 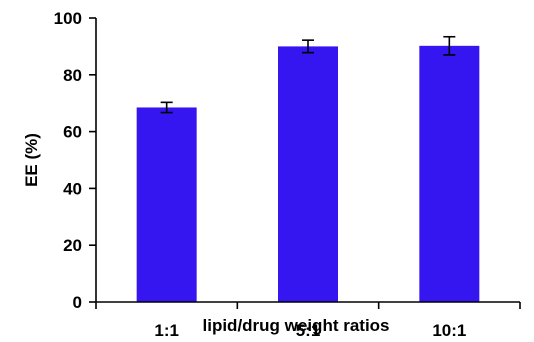 What do you see at coordinates (72, 75) in the screenshot?
I see `y-tick-label: 80` at bounding box center [72, 75].